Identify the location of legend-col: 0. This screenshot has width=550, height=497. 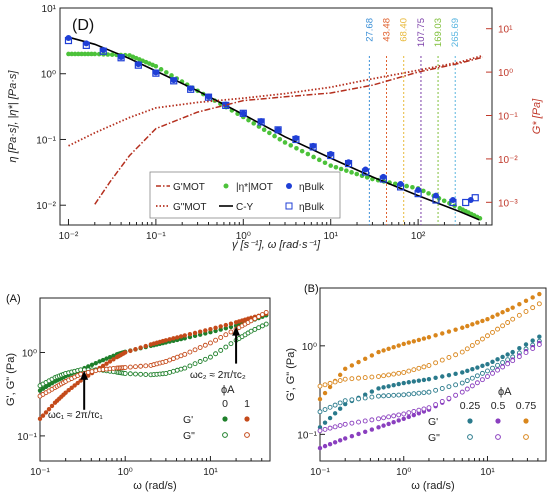
(225, 404).